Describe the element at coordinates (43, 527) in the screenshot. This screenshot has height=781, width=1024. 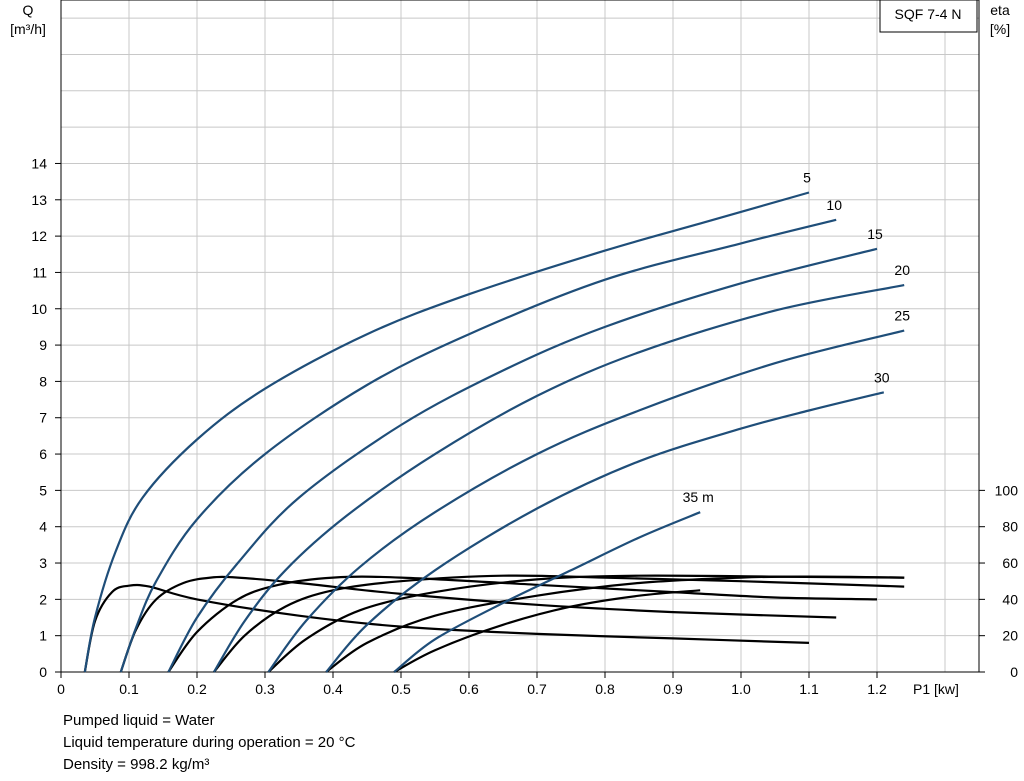
I see `y-left-tick-label: 4` at that location.